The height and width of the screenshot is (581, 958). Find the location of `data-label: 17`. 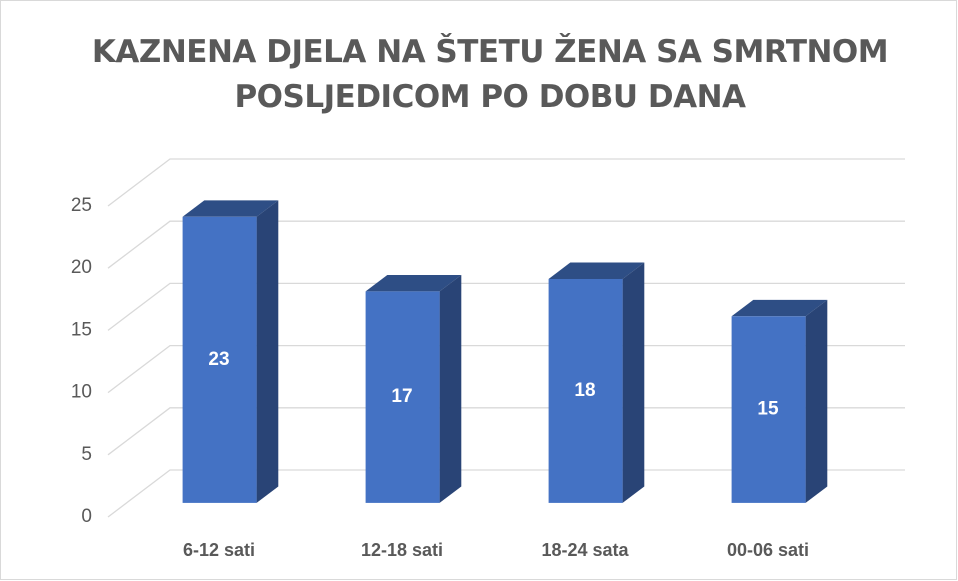

data-label: 17 is located at coordinates (401, 396).